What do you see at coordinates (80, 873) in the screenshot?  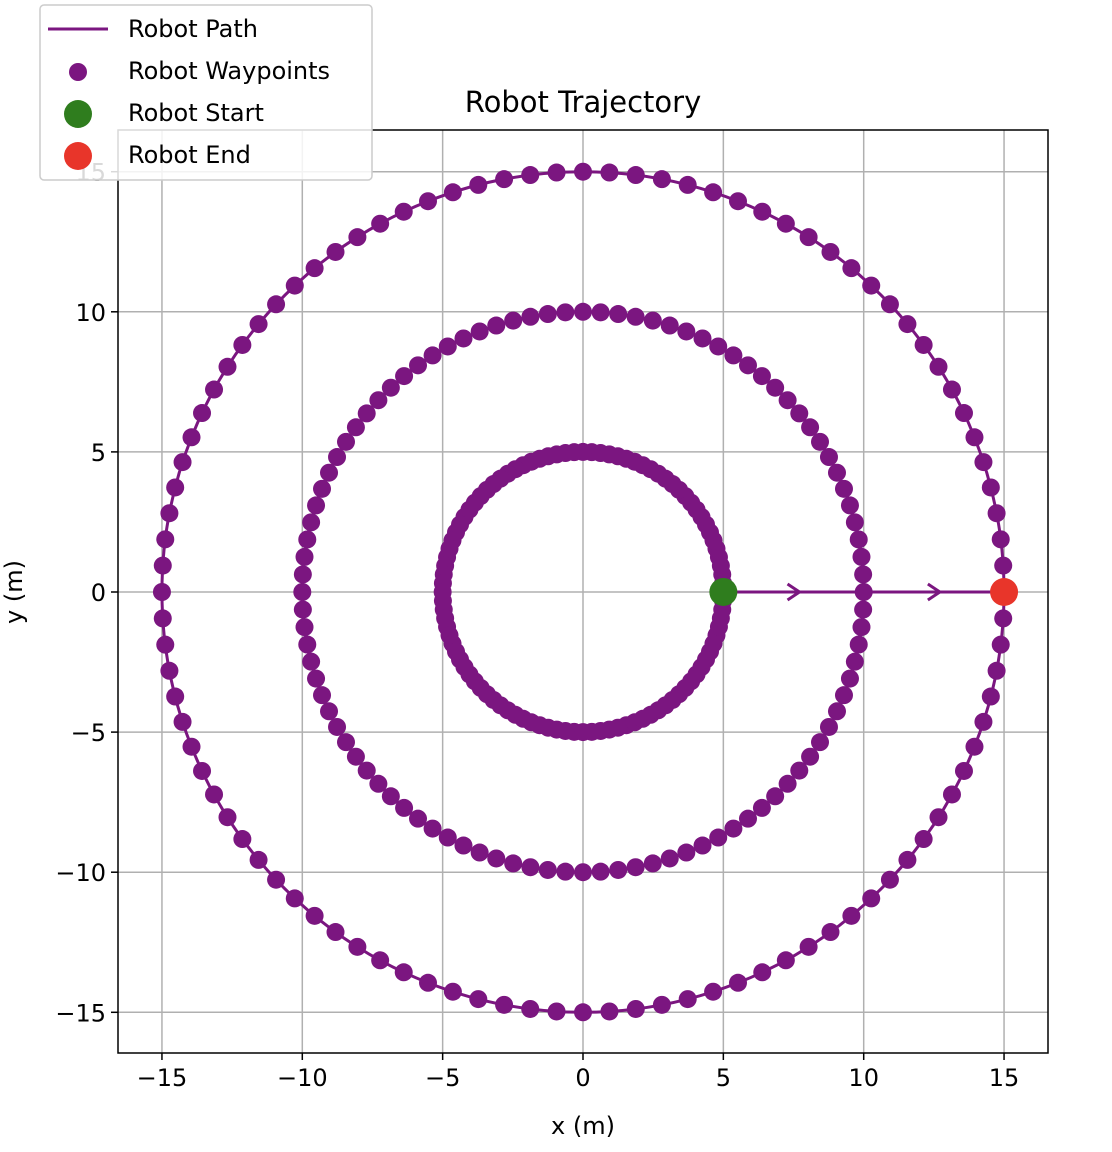 I see `y-tick-label: −10` at bounding box center [80, 873].